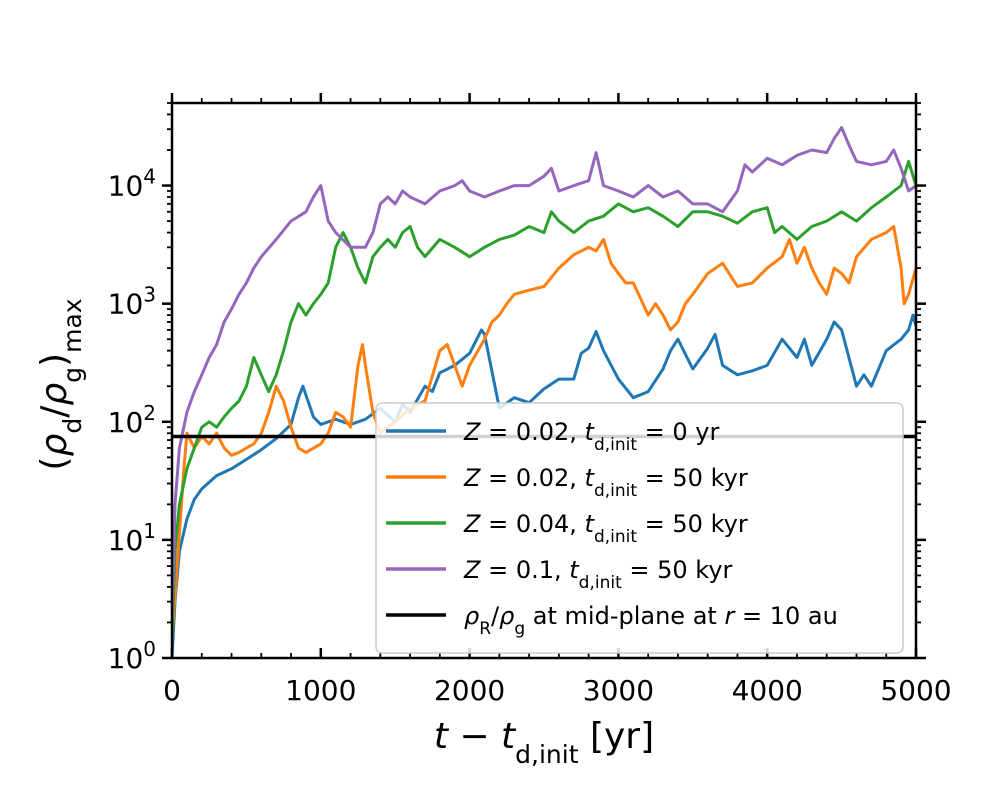 The image size is (1000, 800). Describe the element at coordinates (132, 420) in the screenshot. I see `y-tick-label: 10²` at that location.